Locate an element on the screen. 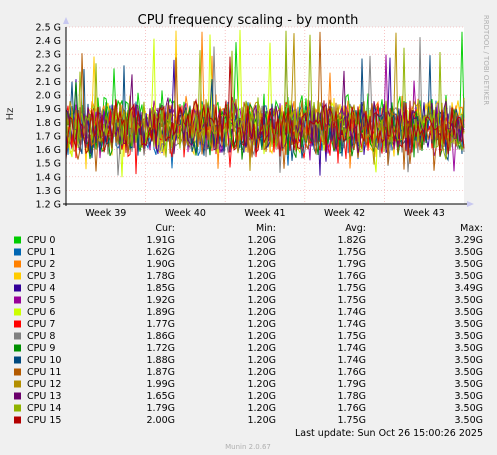 The width and height of the screenshot is (497, 455). legend-series-name: CPU 6 is located at coordinates (41, 312).